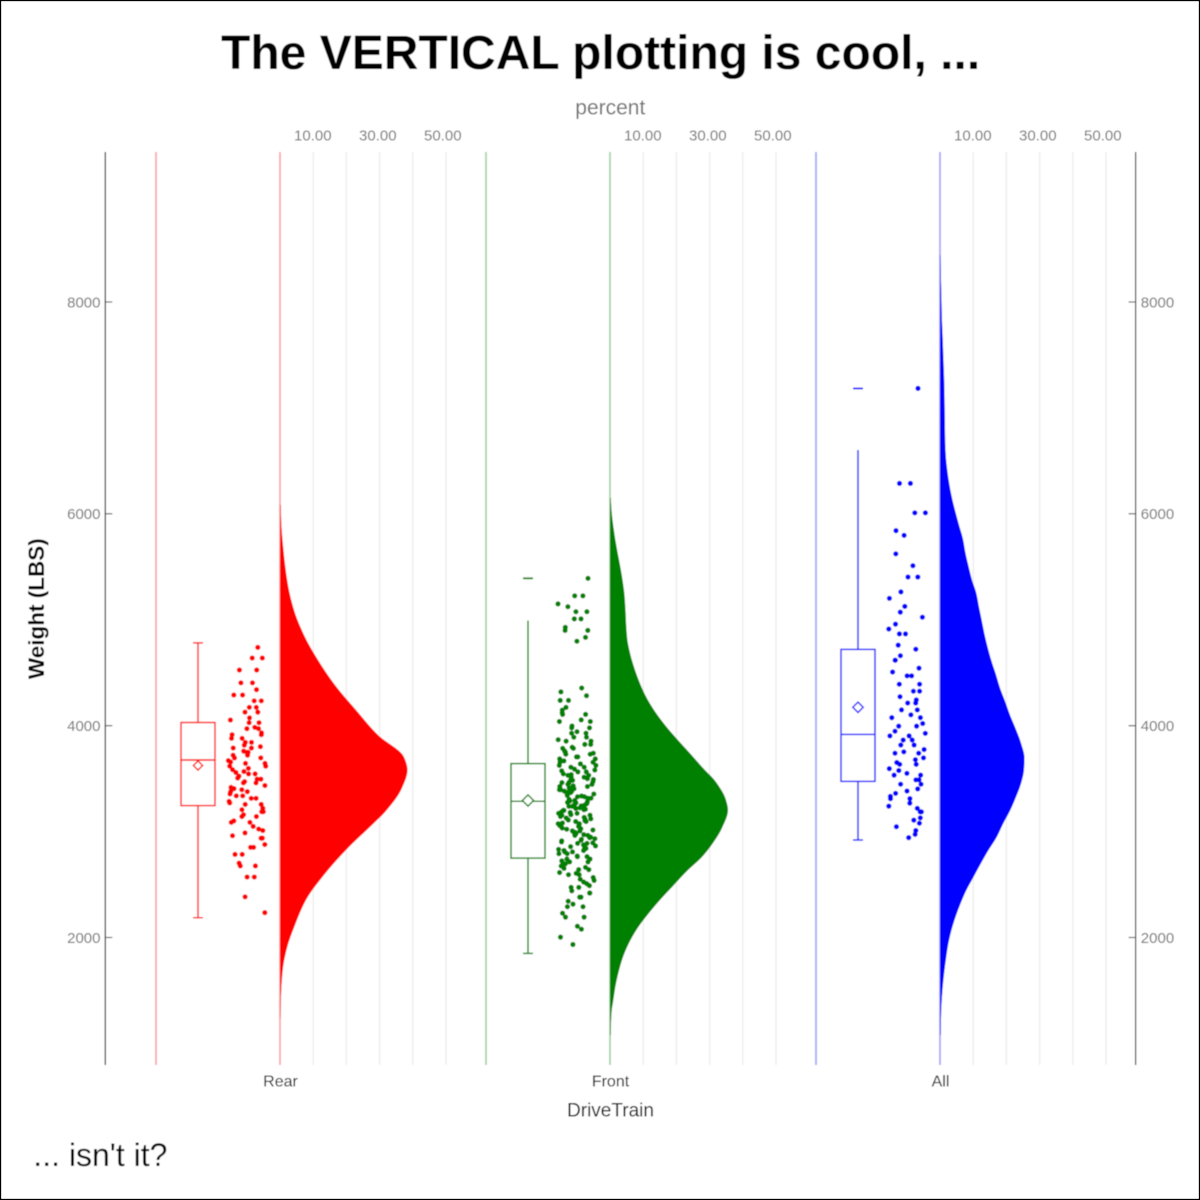 Image resolution: width=1200 pixels, height=1200 pixels. What do you see at coordinates (600, 53) in the screenshot?
I see `svg-text: The VERTICAL plotting is cool,` at bounding box center [600, 53].